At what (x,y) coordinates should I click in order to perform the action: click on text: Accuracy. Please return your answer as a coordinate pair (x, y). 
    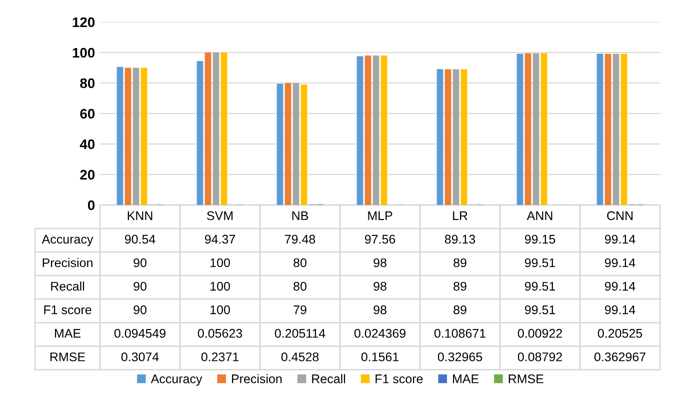
    Looking at the image, I should click on (68, 240).